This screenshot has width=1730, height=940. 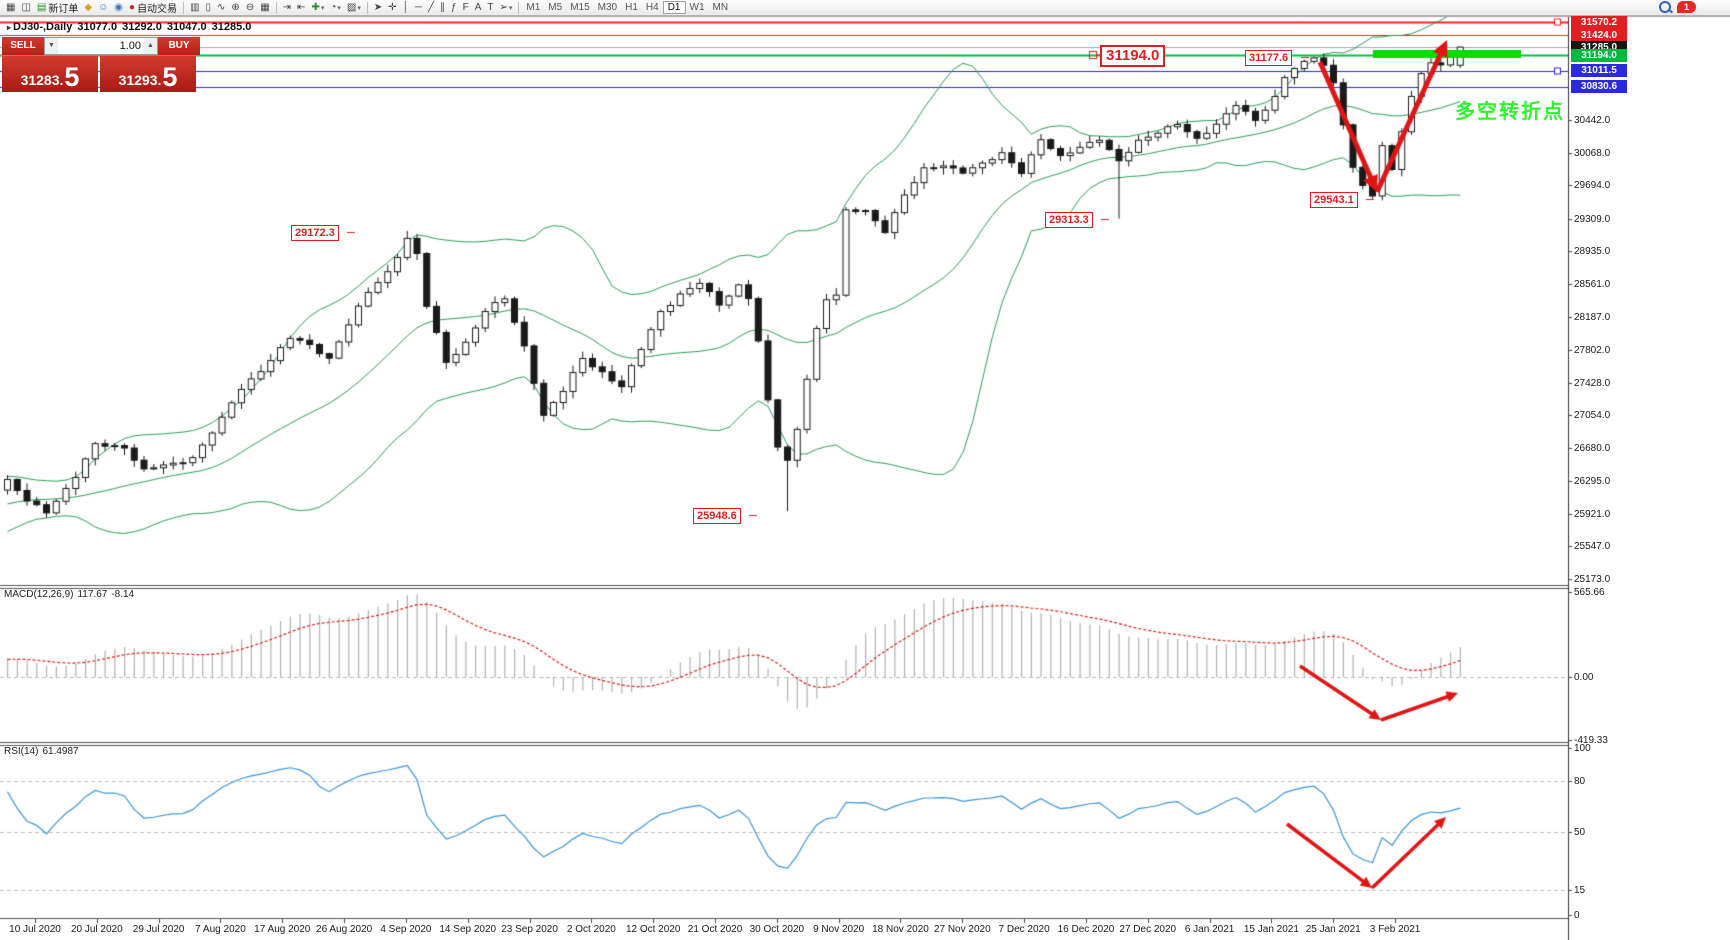 What do you see at coordinates (1599, 35) in the screenshot?
I see `price-level-tag: 31424.0` at bounding box center [1599, 35].